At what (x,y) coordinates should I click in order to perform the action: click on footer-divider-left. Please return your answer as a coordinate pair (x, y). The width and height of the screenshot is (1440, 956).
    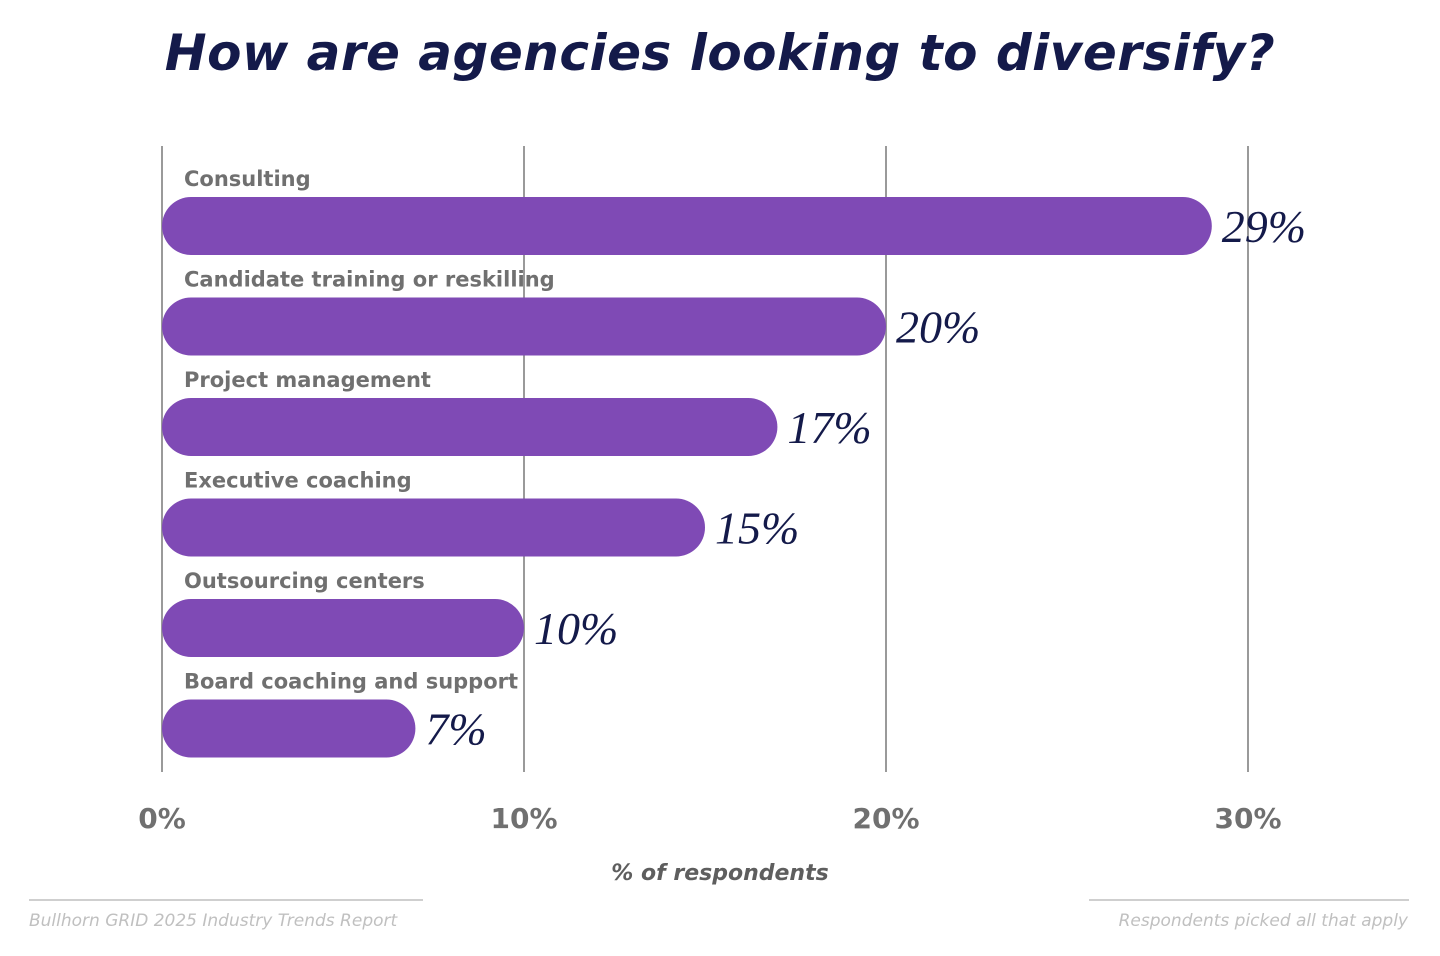
    Looking at the image, I should click on (226, 900).